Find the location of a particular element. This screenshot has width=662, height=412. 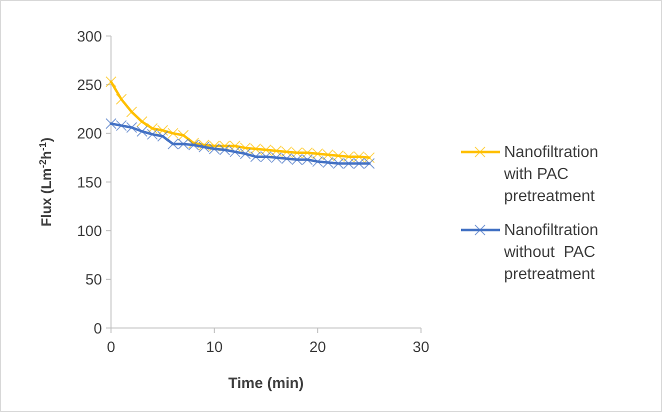

x-tick-label: 0 is located at coordinates (111, 347).